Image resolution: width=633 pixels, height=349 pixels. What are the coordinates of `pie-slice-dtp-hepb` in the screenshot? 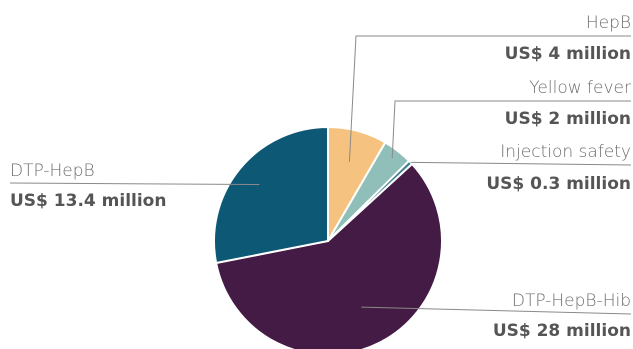 It's located at (271, 195).